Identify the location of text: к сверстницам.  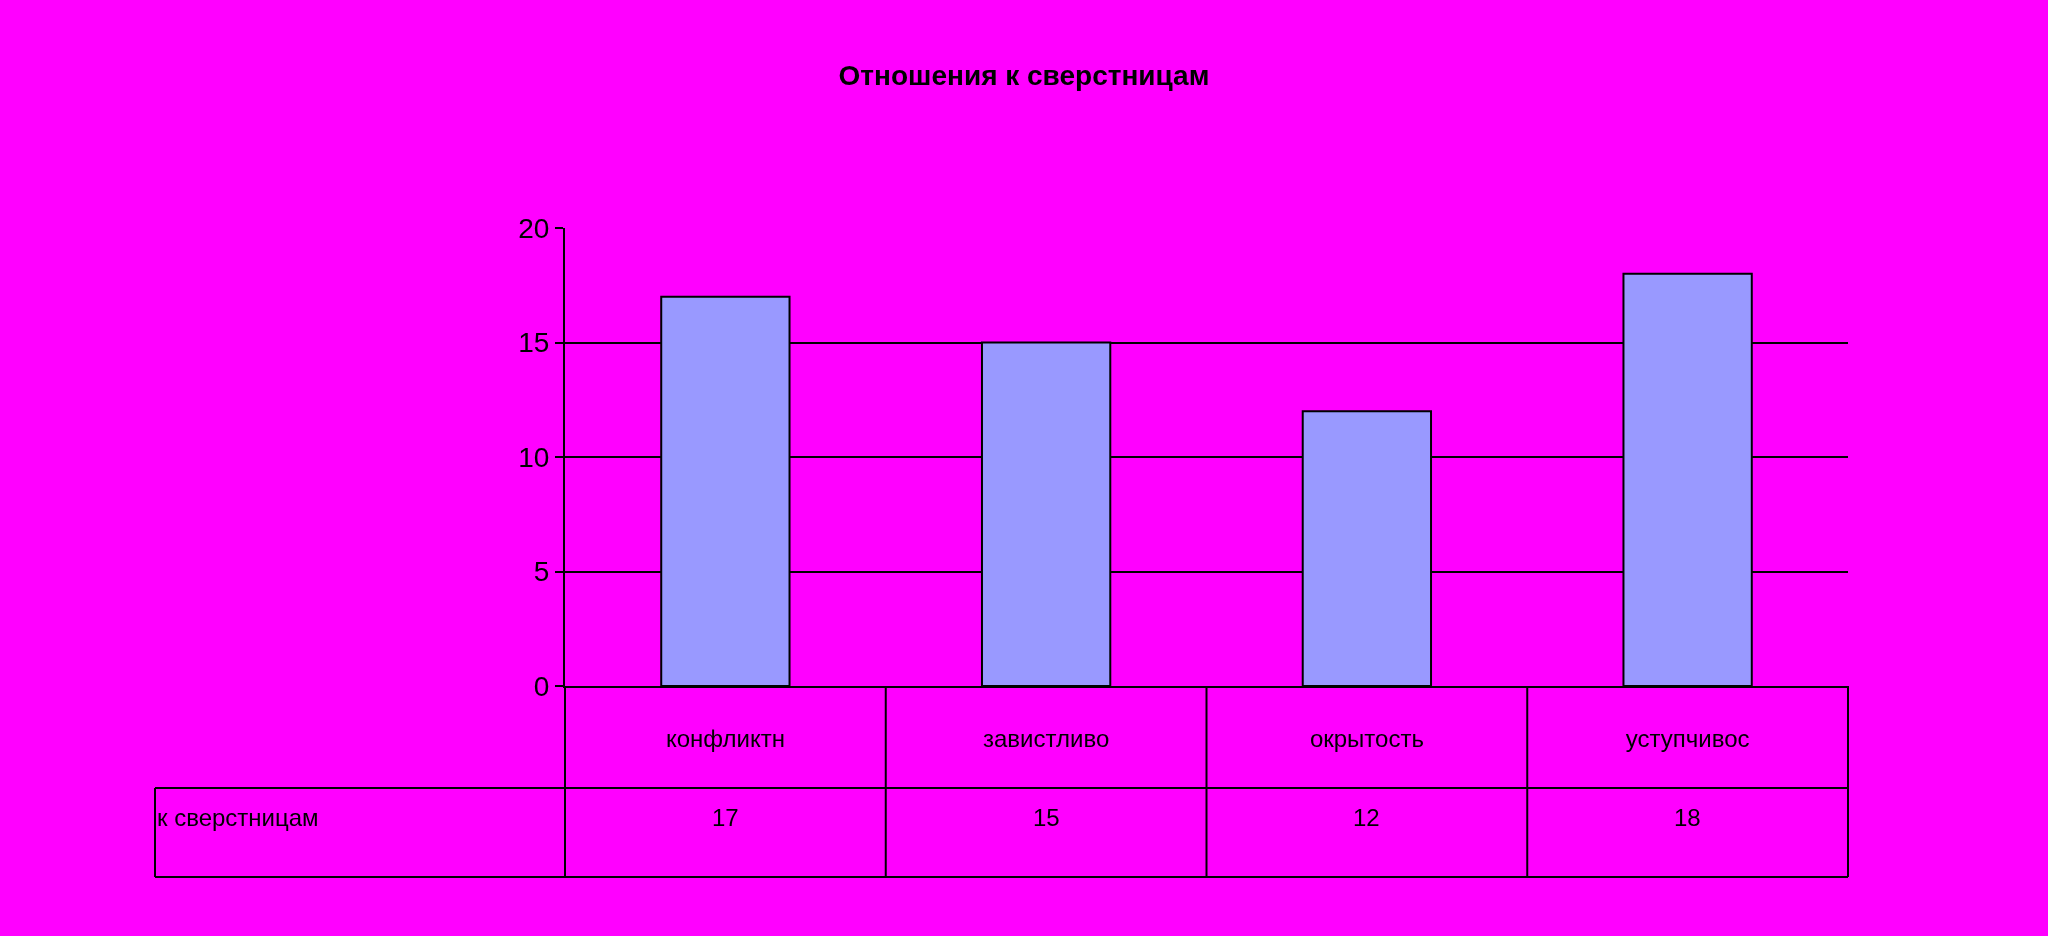
(238, 817).